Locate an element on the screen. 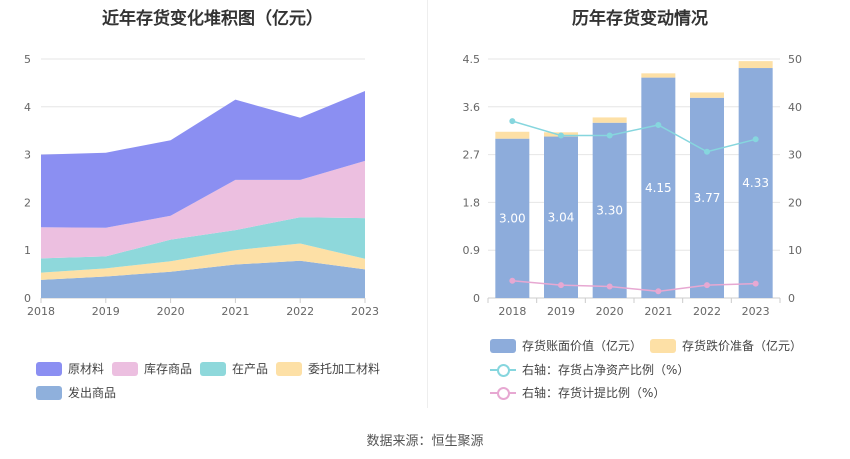  legend-item-finished-goods: 库存商品 is located at coordinates (152, 368).